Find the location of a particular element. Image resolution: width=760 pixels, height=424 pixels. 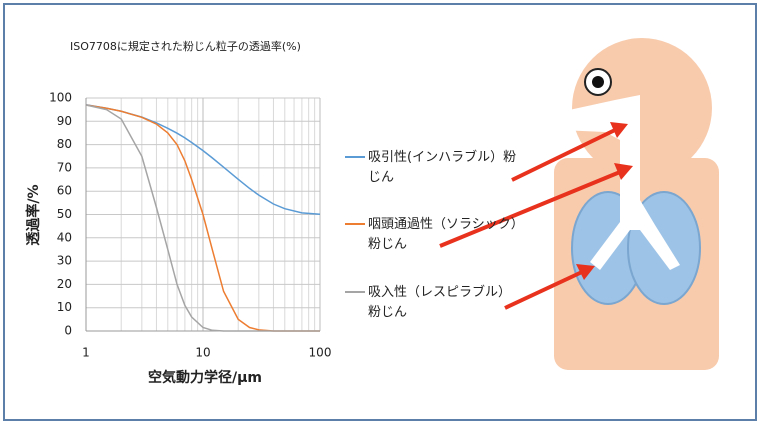

y-tick-label: 10 is located at coordinates (64, 307).